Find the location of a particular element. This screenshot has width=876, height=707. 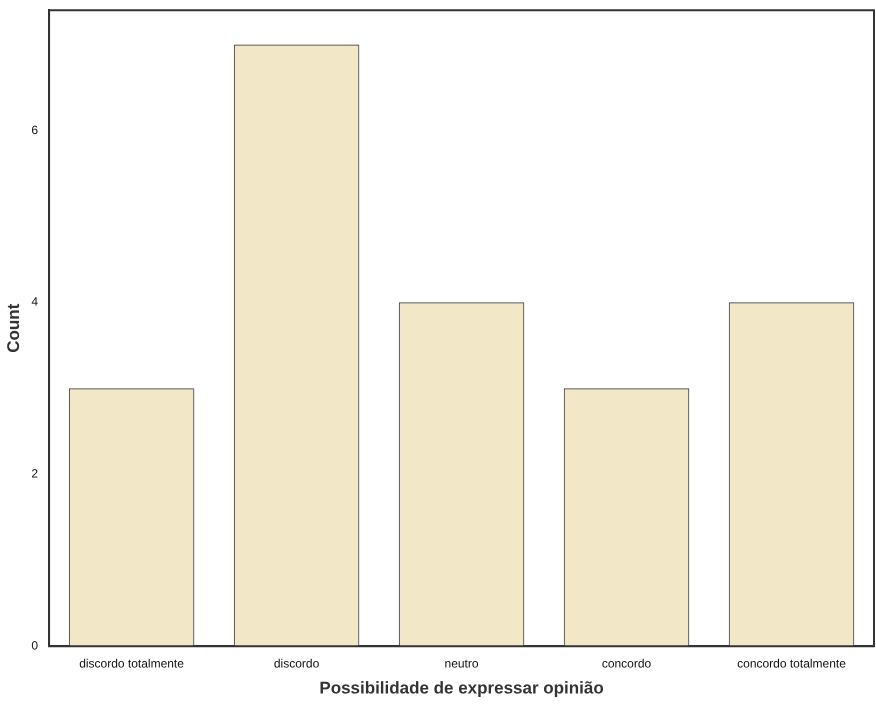

x-tick-label: concordo is located at coordinates (627, 663).